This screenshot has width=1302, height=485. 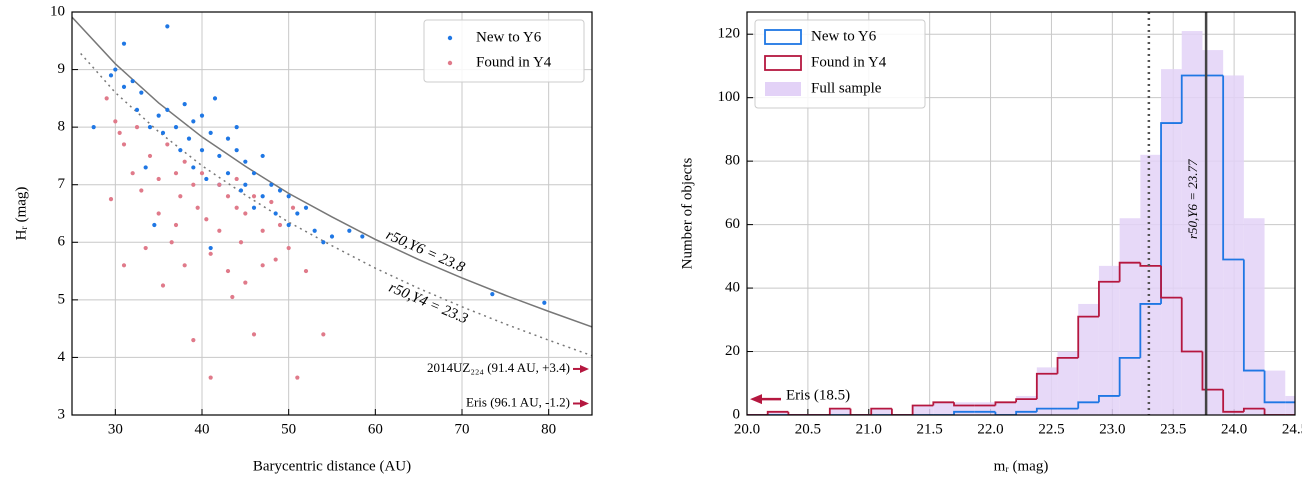 I want to click on legend-marker, so click(x=450, y=38).